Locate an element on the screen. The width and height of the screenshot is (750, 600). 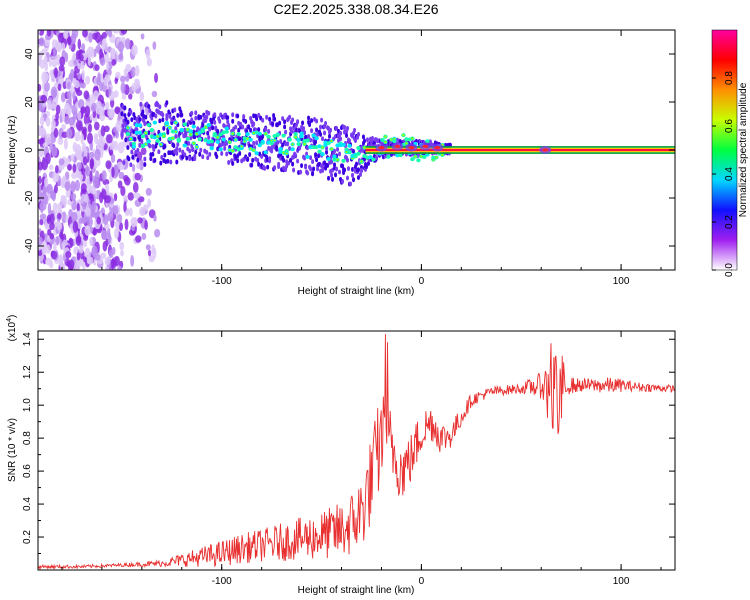
snr-y-multiplier-base: (x10 is located at coordinates (12, 331).